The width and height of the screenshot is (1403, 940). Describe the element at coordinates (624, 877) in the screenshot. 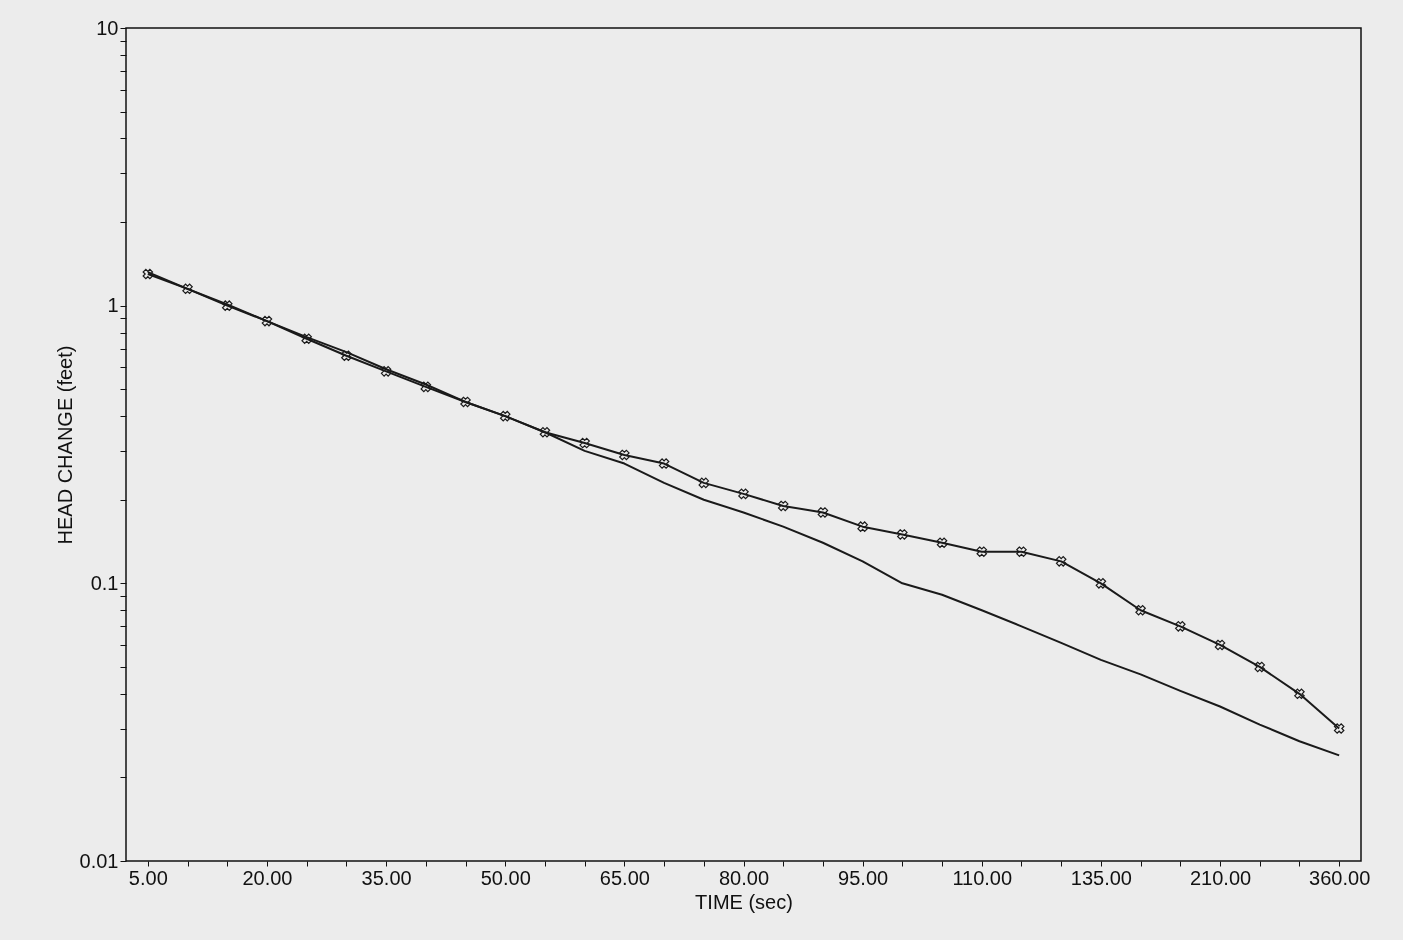

I see `x-tick-label: 65.00` at that location.